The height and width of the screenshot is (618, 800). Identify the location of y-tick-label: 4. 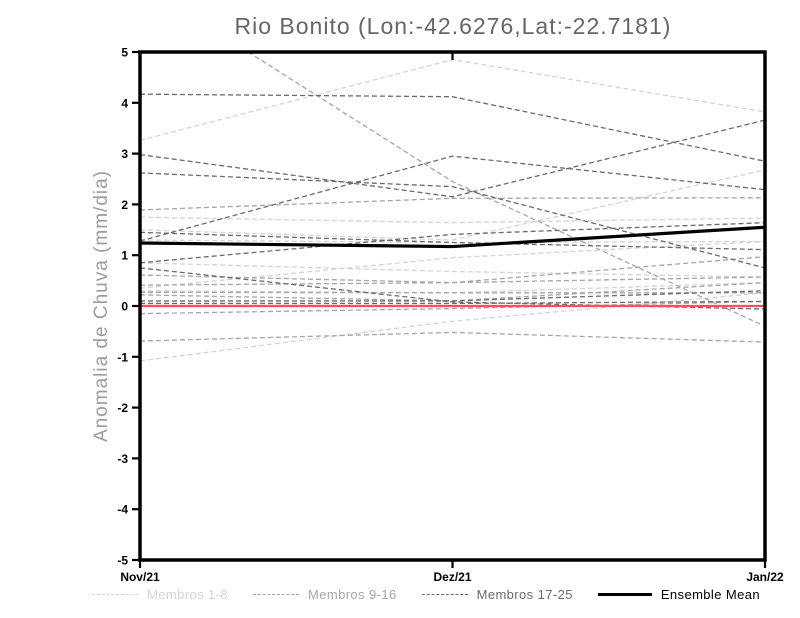
(124, 103).